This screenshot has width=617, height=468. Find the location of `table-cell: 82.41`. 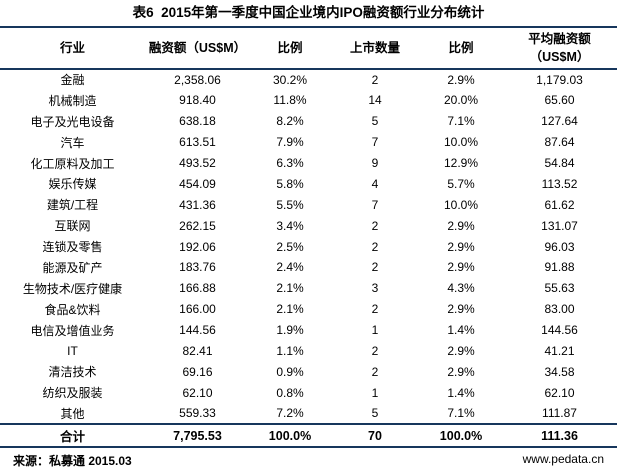

table-cell: 82.41 is located at coordinates (197, 351).